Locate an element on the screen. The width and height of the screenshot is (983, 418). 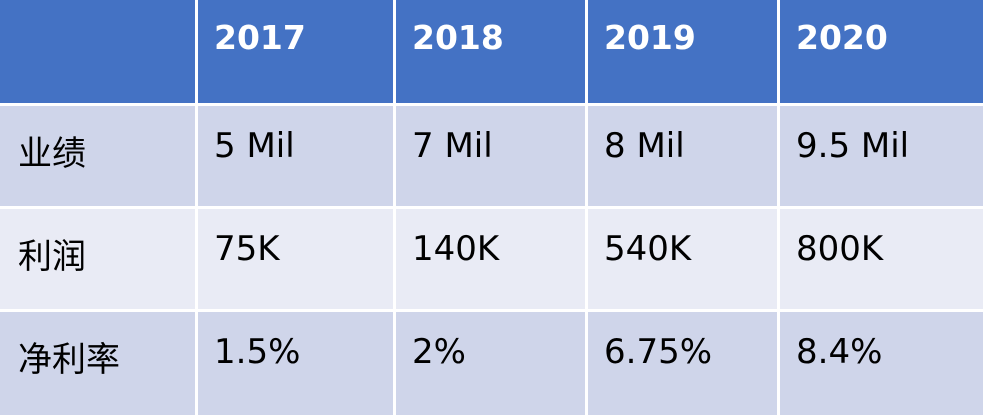
row-label-profit: 利润 is located at coordinates (99, 260).